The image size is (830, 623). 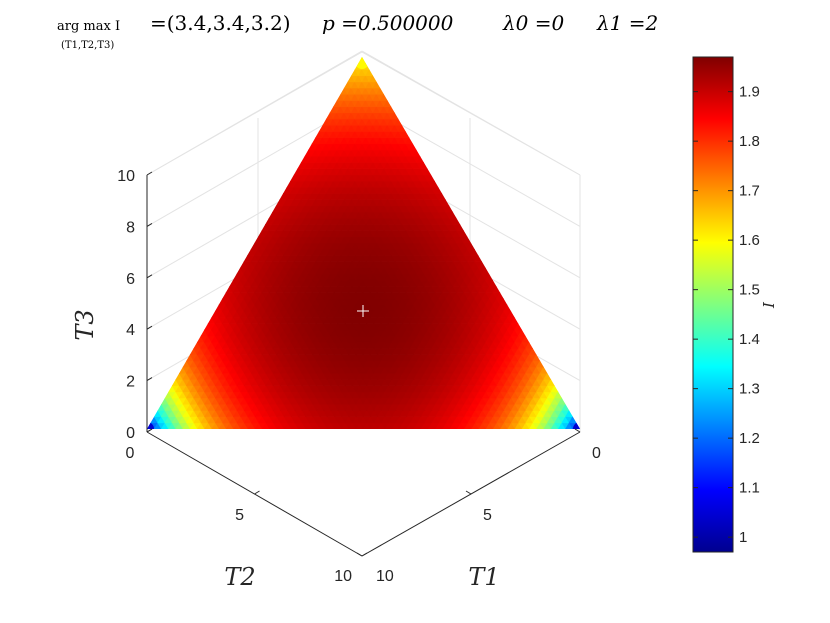 What do you see at coordinates (749, 488) in the screenshot?
I see `colorbar-tick-label: 1.1` at bounding box center [749, 488].